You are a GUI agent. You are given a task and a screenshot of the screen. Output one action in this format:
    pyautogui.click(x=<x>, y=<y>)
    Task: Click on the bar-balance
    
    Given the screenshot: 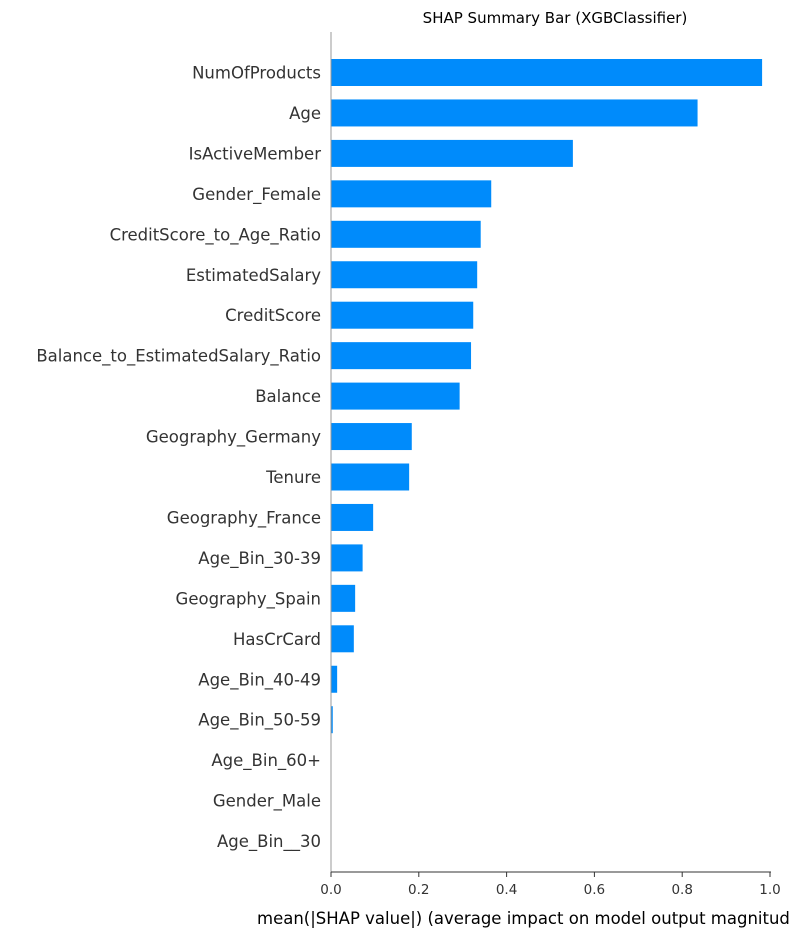 What is the action you would take?
    pyautogui.click(x=395, y=396)
    